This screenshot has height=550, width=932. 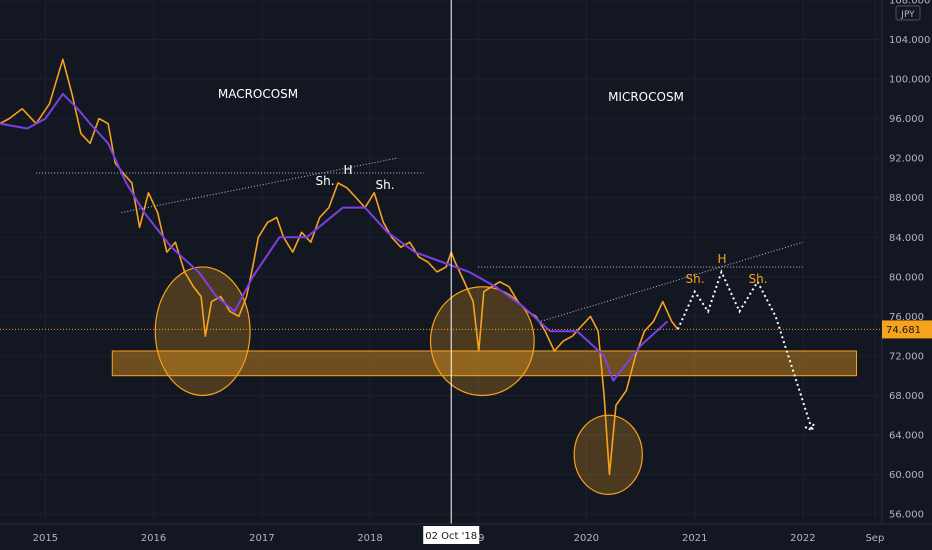 I want to click on macrocosm-label: MACROCOSM, so click(x=258, y=94).